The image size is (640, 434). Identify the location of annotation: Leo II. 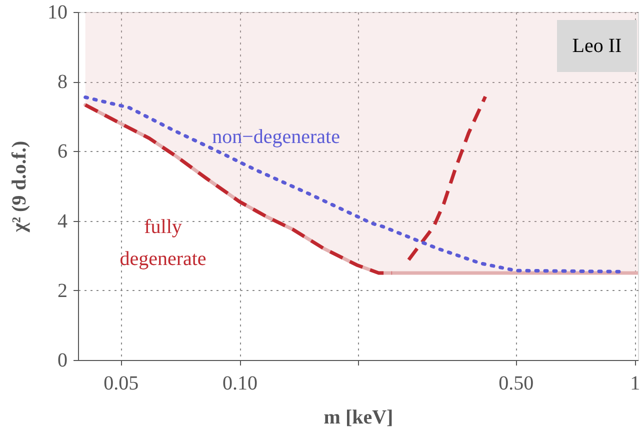
(597, 46).